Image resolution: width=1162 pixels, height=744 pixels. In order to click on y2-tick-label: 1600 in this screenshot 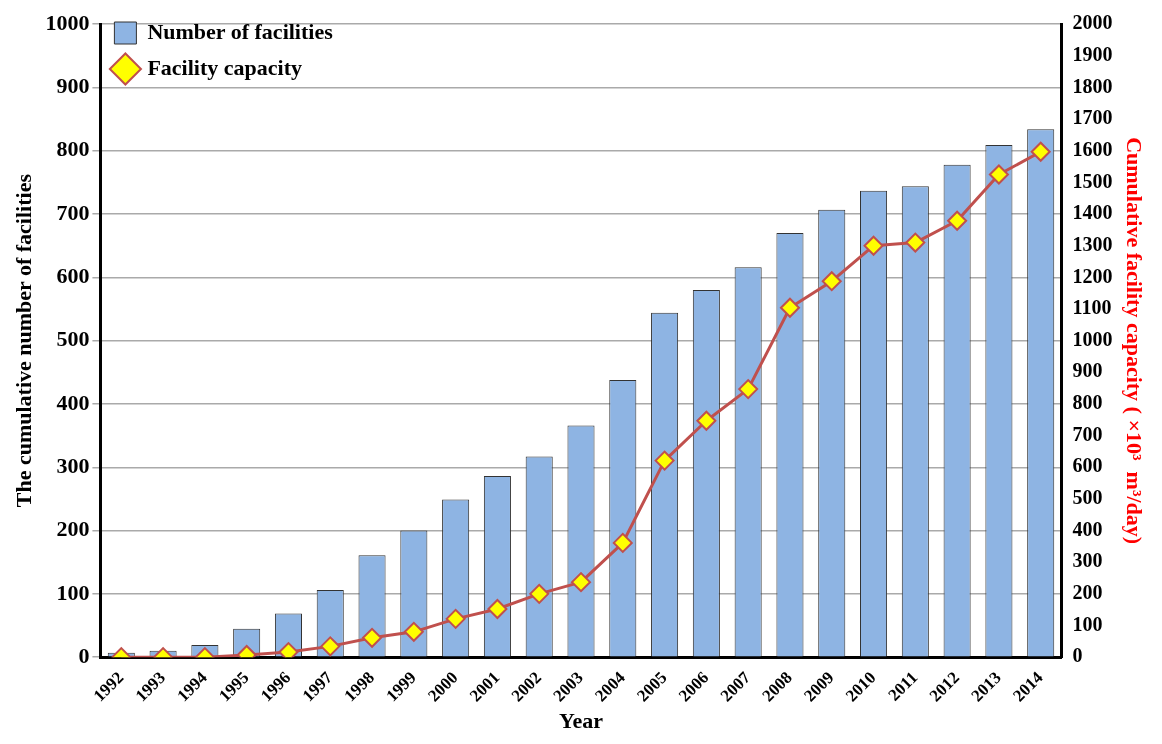, I will do `click(1092, 148)`.